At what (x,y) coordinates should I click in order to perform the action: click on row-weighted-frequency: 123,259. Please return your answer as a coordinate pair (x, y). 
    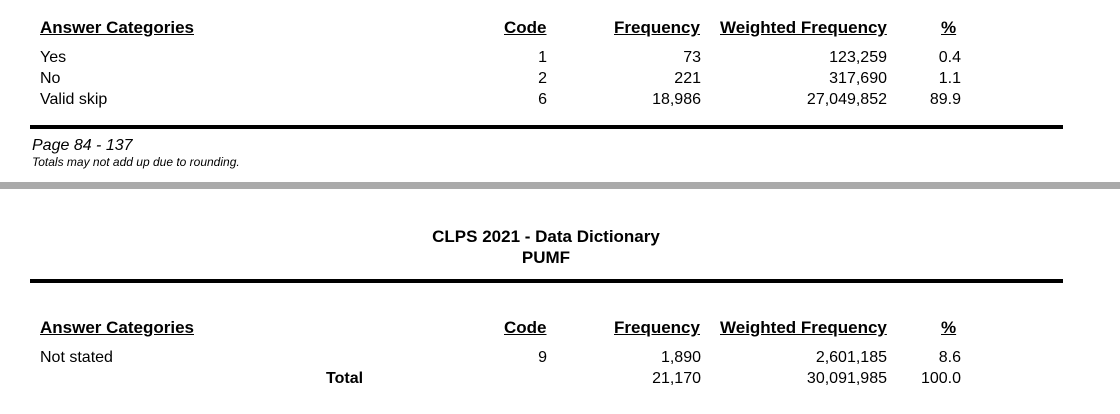
    Looking at the image, I should click on (858, 57).